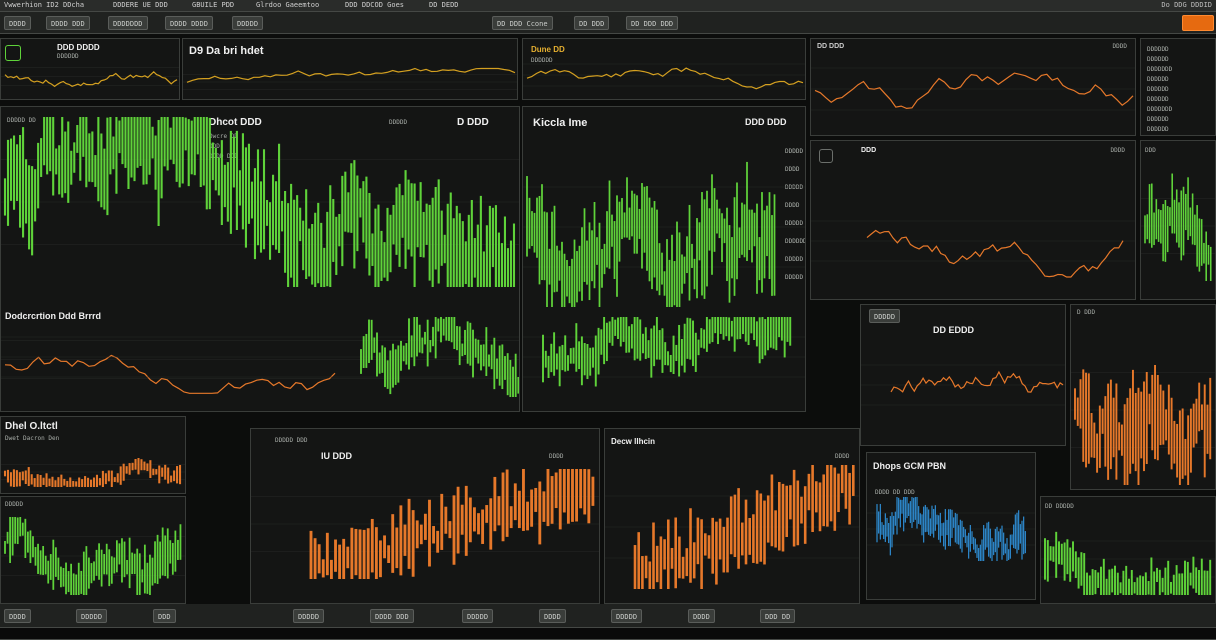 This screenshot has height=640, width=1216. What do you see at coordinates (14, 504) in the screenshot?
I see `bottom-left-green-title: DDDDD` at bounding box center [14, 504].